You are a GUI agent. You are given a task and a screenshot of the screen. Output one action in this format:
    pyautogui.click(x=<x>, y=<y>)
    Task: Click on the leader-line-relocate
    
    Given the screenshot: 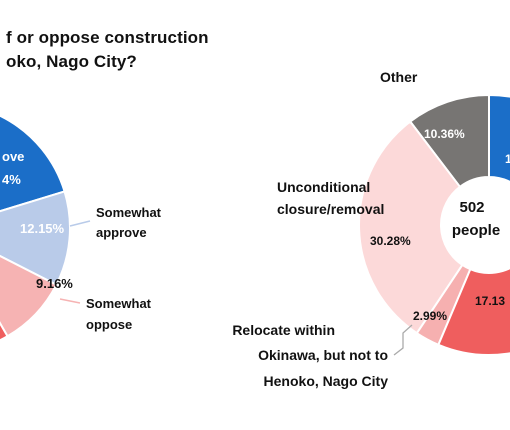 What is the action you would take?
    pyautogui.click(x=403, y=340)
    